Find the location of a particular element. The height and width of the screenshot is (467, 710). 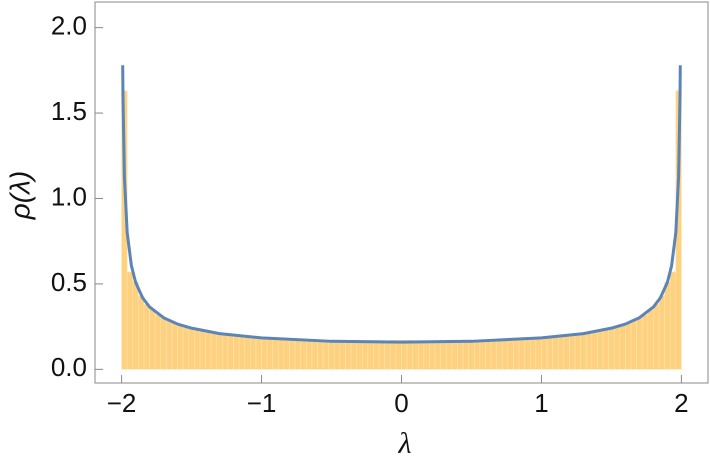

y-tick-label: 2.0 is located at coordinates (69, 26).